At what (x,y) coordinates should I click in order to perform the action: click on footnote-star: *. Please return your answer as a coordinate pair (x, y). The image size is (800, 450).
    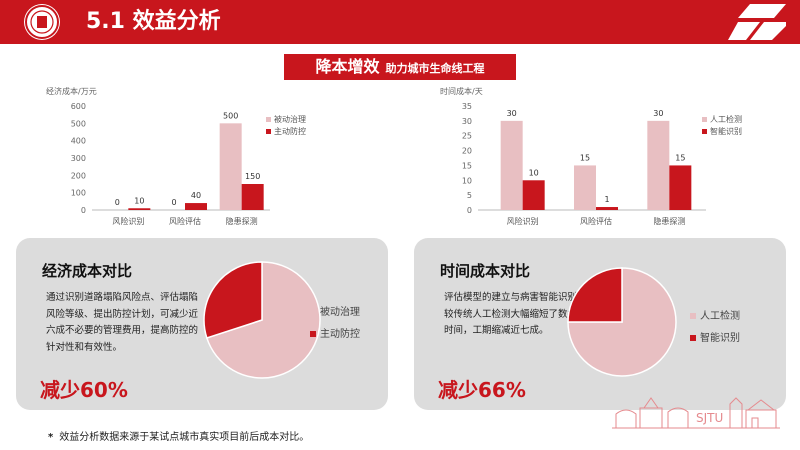
    Looking at the image, I should click on (51, 437).